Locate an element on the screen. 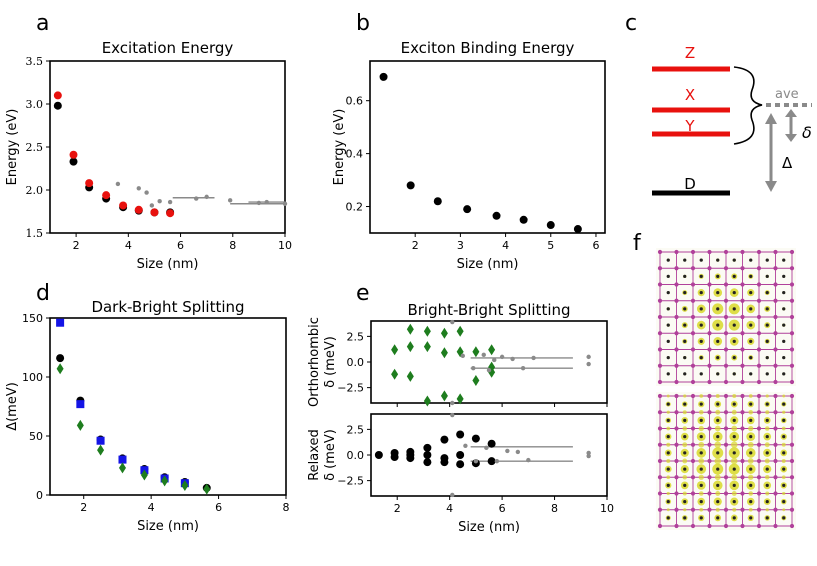 This screenshot has height=566, width=817. delta-small-arrow-up is located at coordinates (791, 113).